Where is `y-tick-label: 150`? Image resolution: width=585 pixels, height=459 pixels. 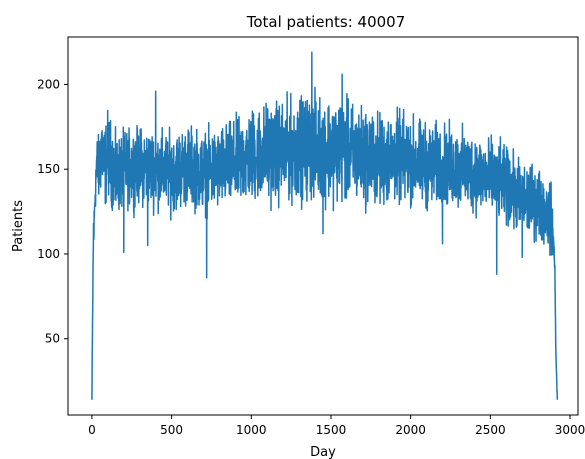
y-tick-label: 150 is located at coordinates (48, 169).